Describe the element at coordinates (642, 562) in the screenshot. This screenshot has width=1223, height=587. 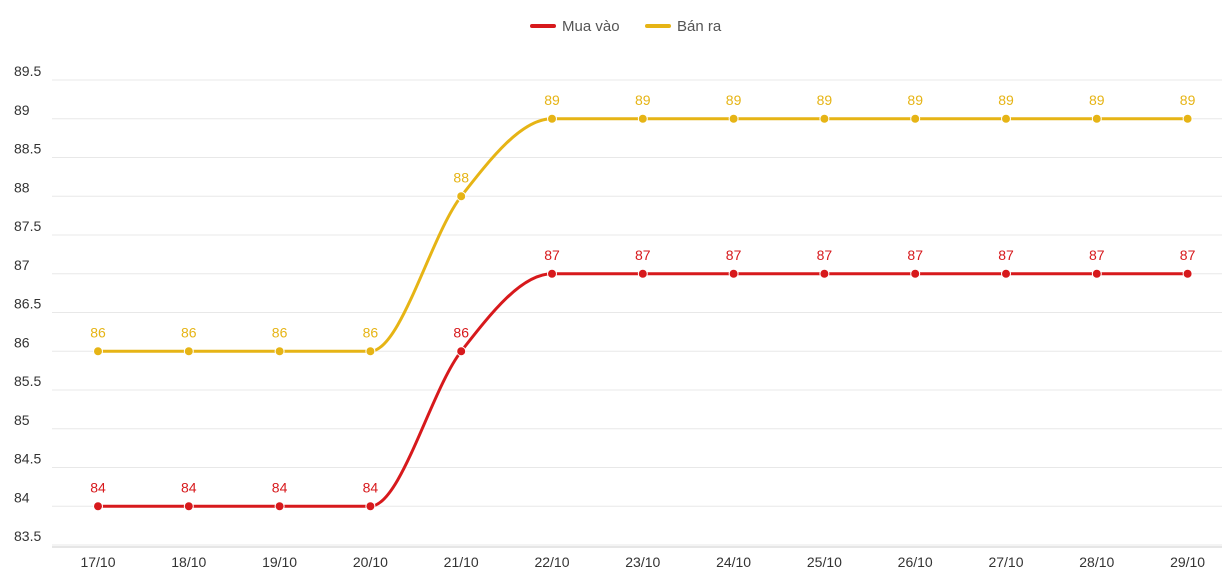
I see `x-tick-label: 23/10` at that location.